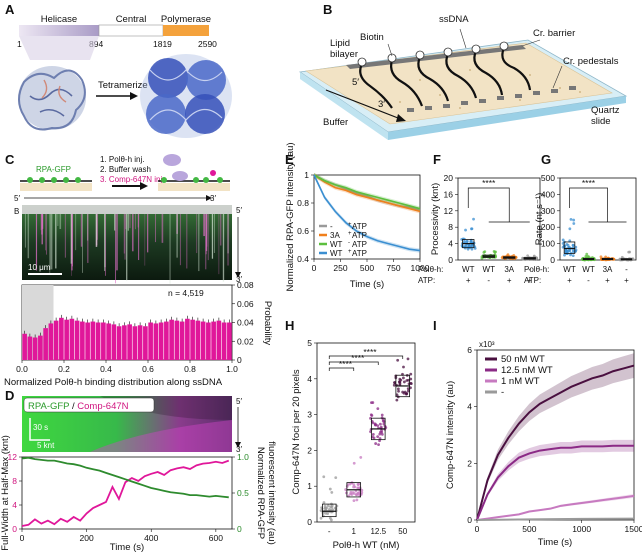 The height and width of the screenshot is (553, 642). Describe the element at coordinates (488, 204) in the screenshot. I see `f-sig-bracket` at that location.